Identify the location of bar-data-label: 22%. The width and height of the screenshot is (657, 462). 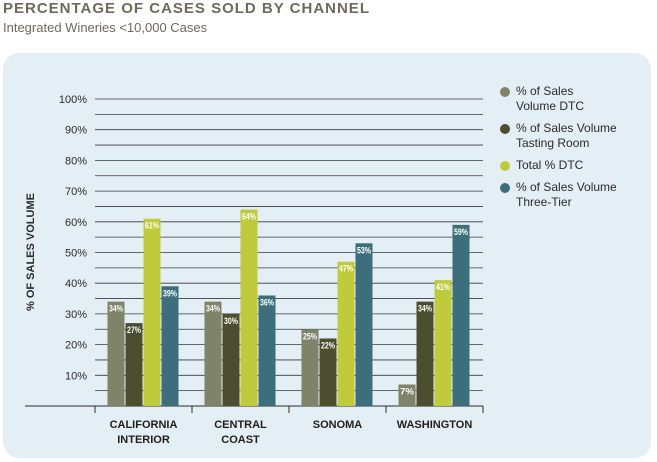
(328, 345).